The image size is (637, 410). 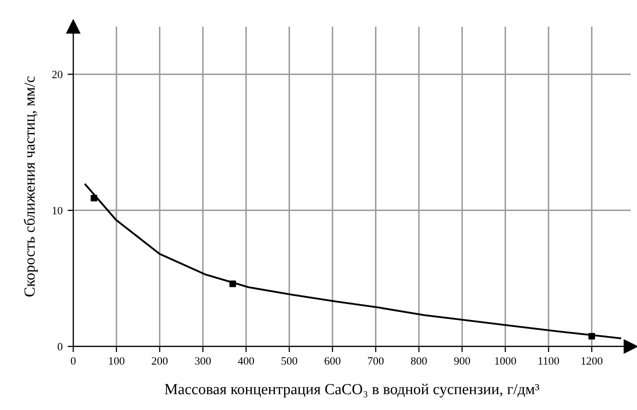 What do you see at coordinates (73, 361) in the screenshot?
I see `x-tick-label: 0` at bounding box center [73, 361].